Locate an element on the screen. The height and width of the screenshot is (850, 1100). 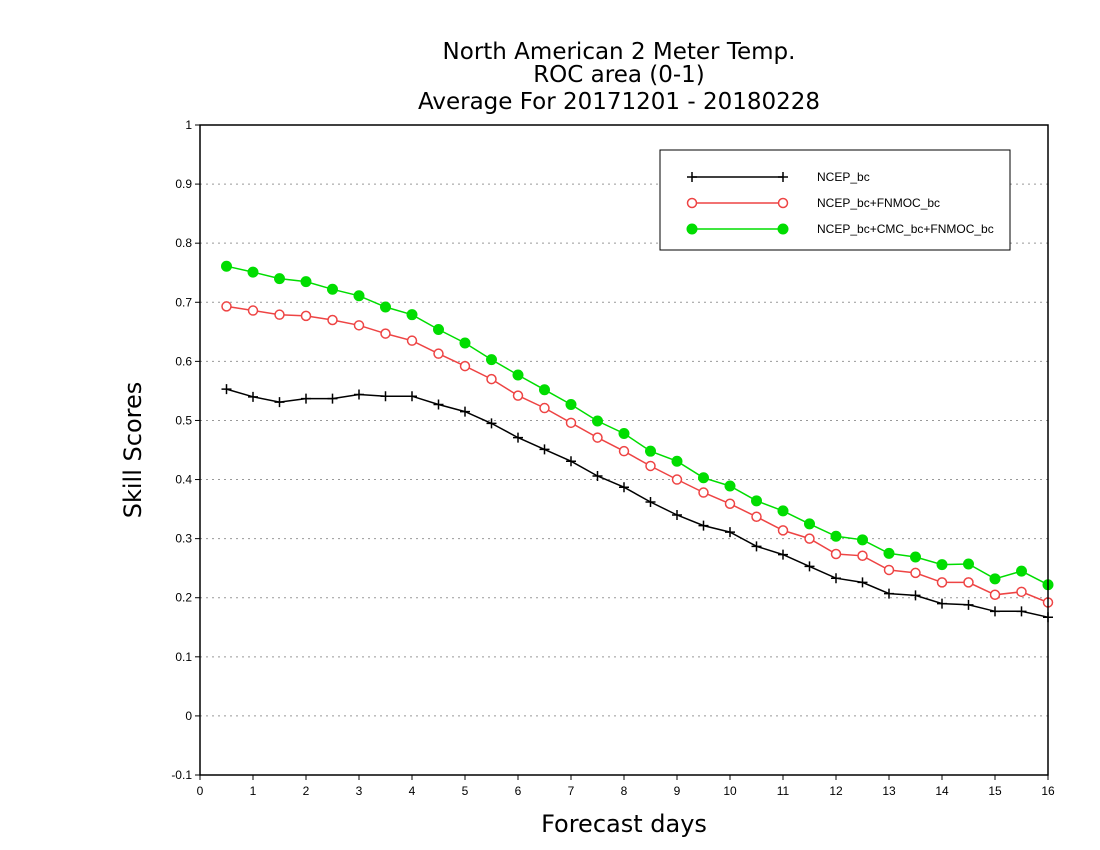
legend-item-1: NCEP_bc is located at coordinates (778, 177).